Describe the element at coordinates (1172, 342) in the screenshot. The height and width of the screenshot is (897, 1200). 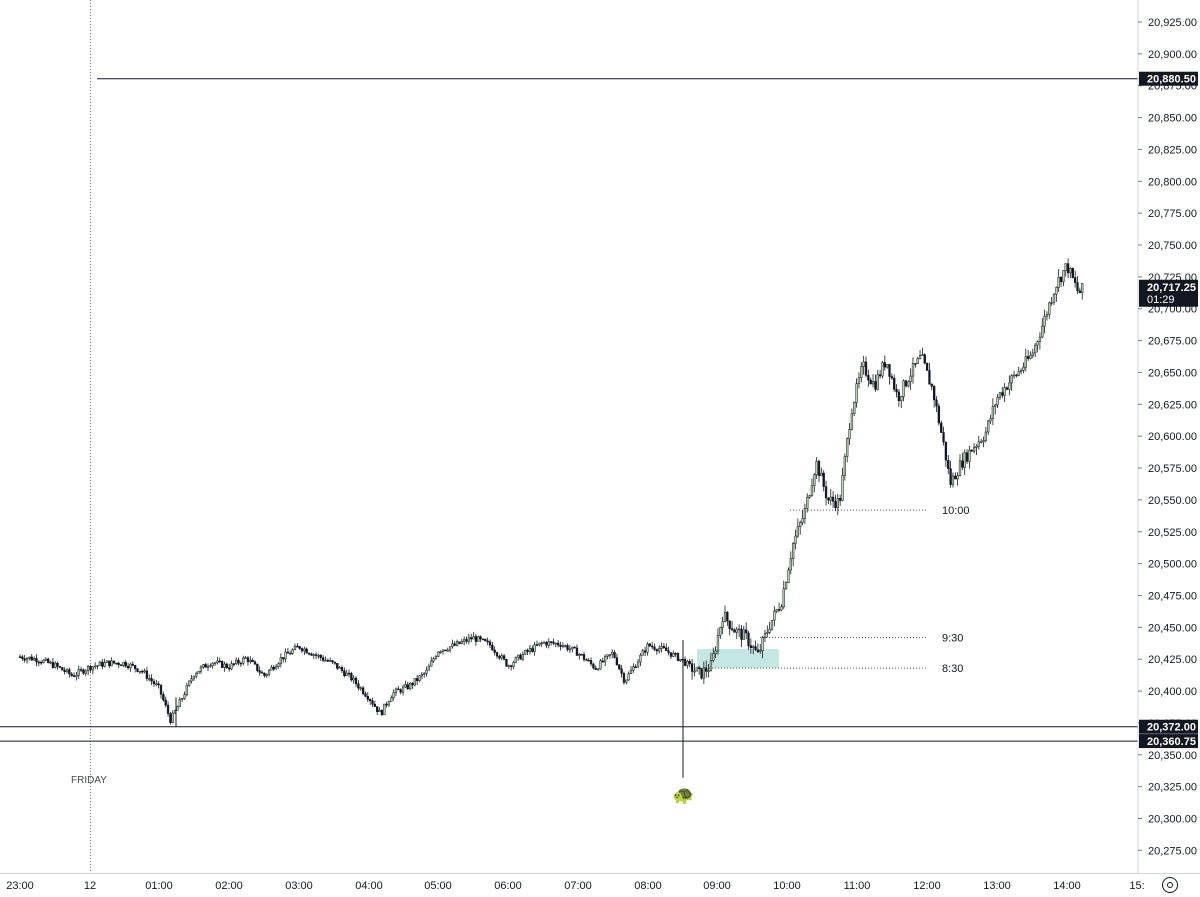
I see `price-tick-label: 20,675.00` at that location.